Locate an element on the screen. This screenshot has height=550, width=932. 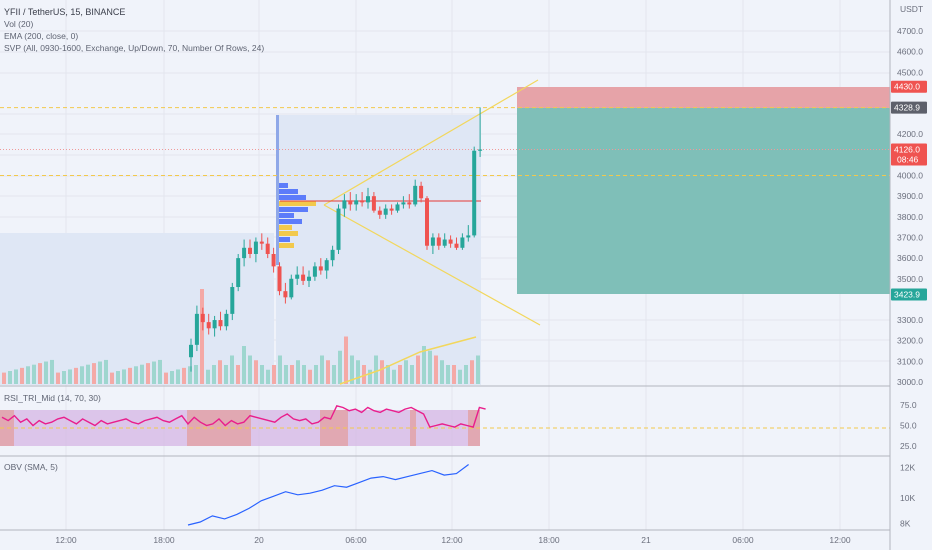
price-tag-countdown: 08:46 is located at coordinates (908, 160).